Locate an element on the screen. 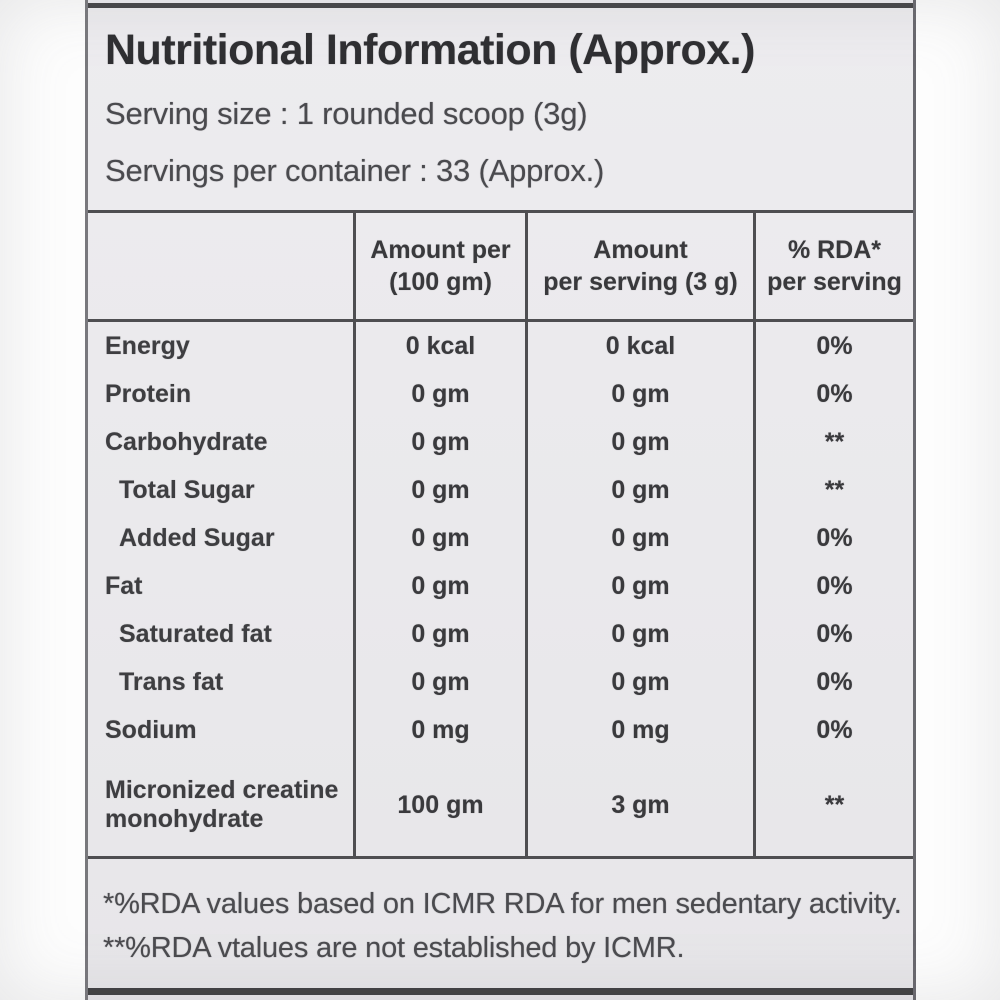 The height and width of the screenshot is (1000, 1000). header-amount-per-100gm: Amount per (100 gm) is located at coordinates (439, 266).